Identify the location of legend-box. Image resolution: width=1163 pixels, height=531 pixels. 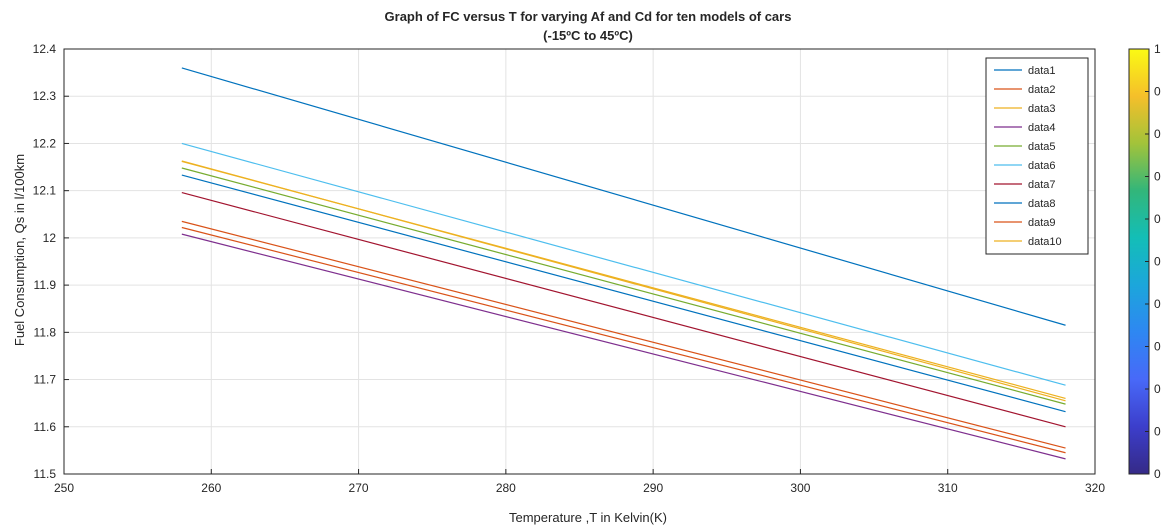
(1037, 156).